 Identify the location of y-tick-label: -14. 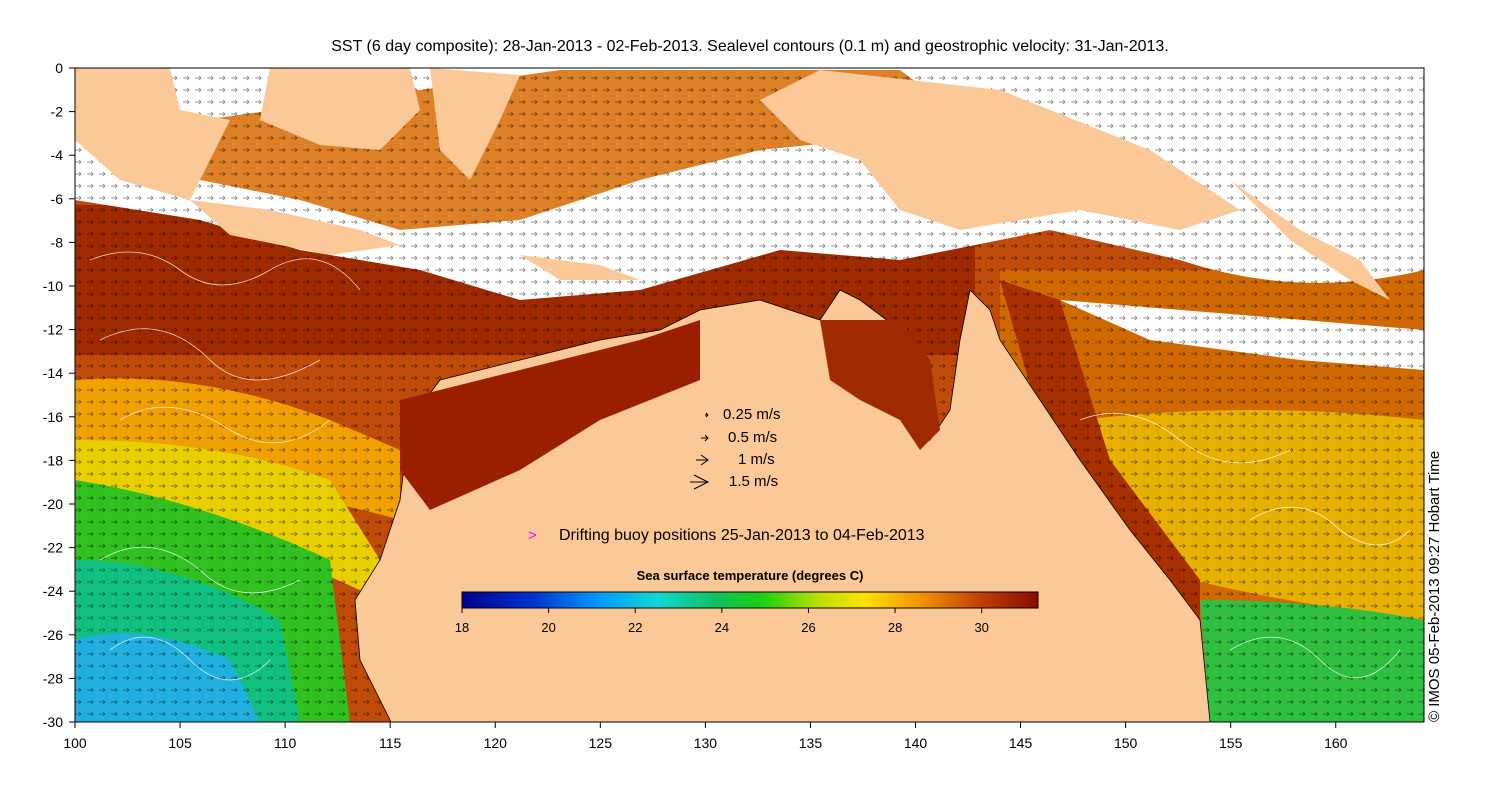
(53, 373).